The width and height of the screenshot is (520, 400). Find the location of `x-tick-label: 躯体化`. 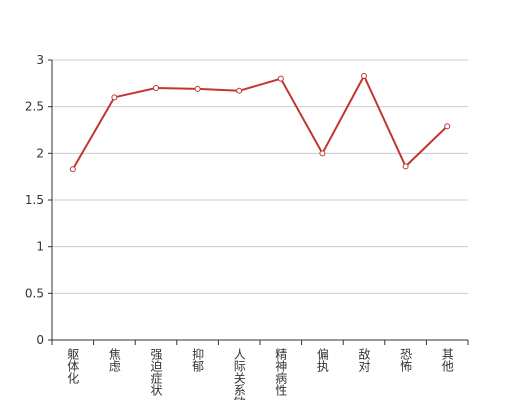

x-tick-label: 躯体化 is located at coordinates (73, 366).